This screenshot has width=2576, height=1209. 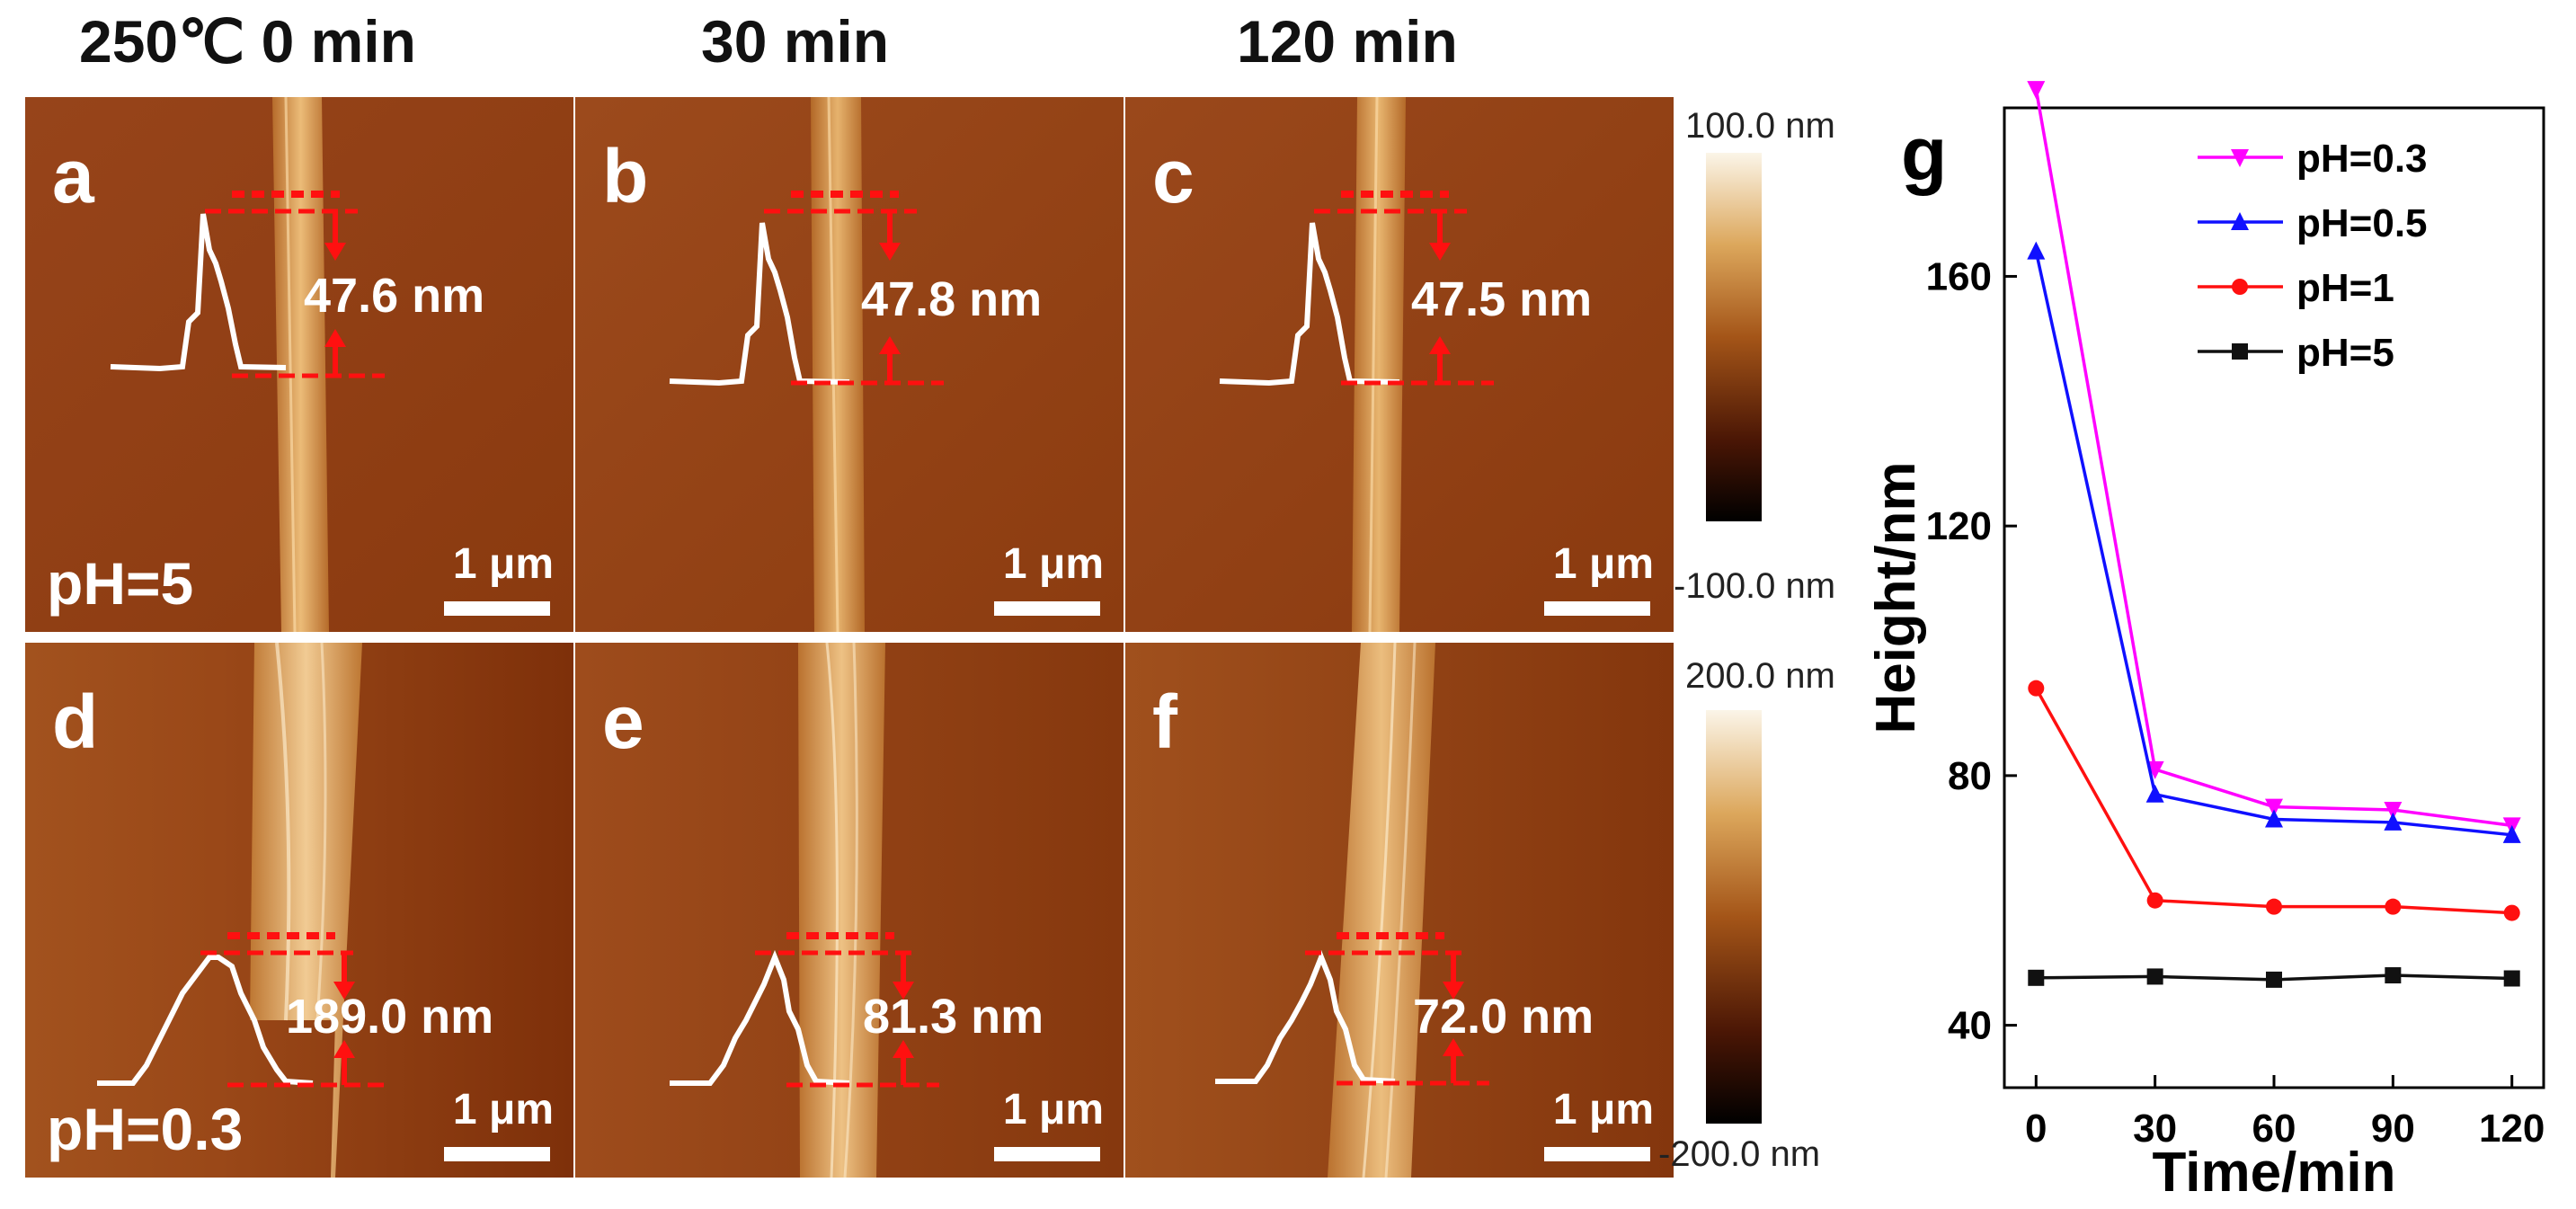 I want to click on panel-letter: b, so click(x=625, y=176).